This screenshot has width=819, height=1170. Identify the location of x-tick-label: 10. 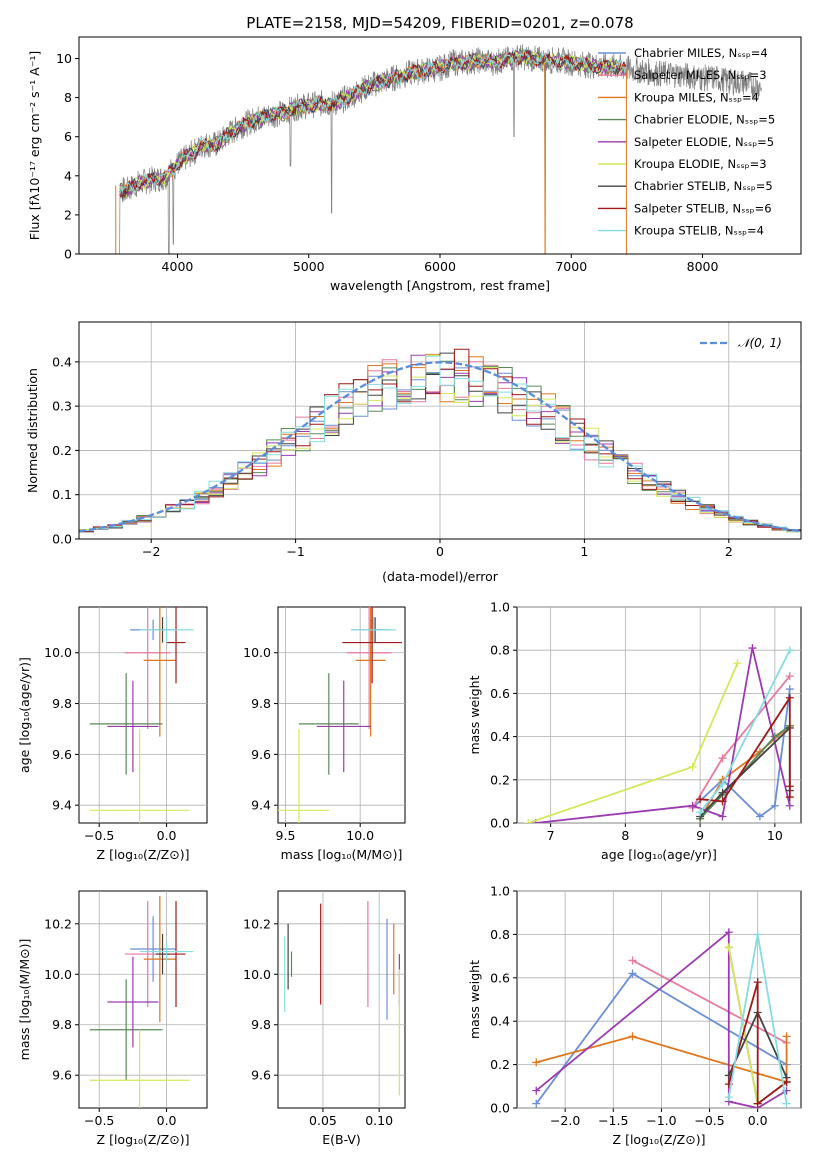
(775, 835).